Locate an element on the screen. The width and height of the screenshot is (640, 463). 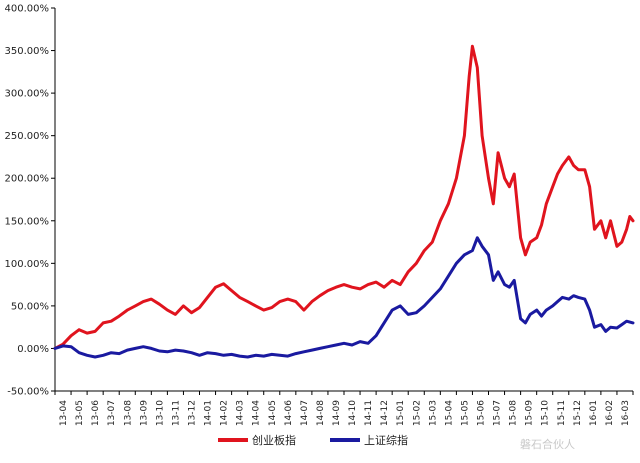
x-tick-label: 13-12 is located at coordinates (192, 413).